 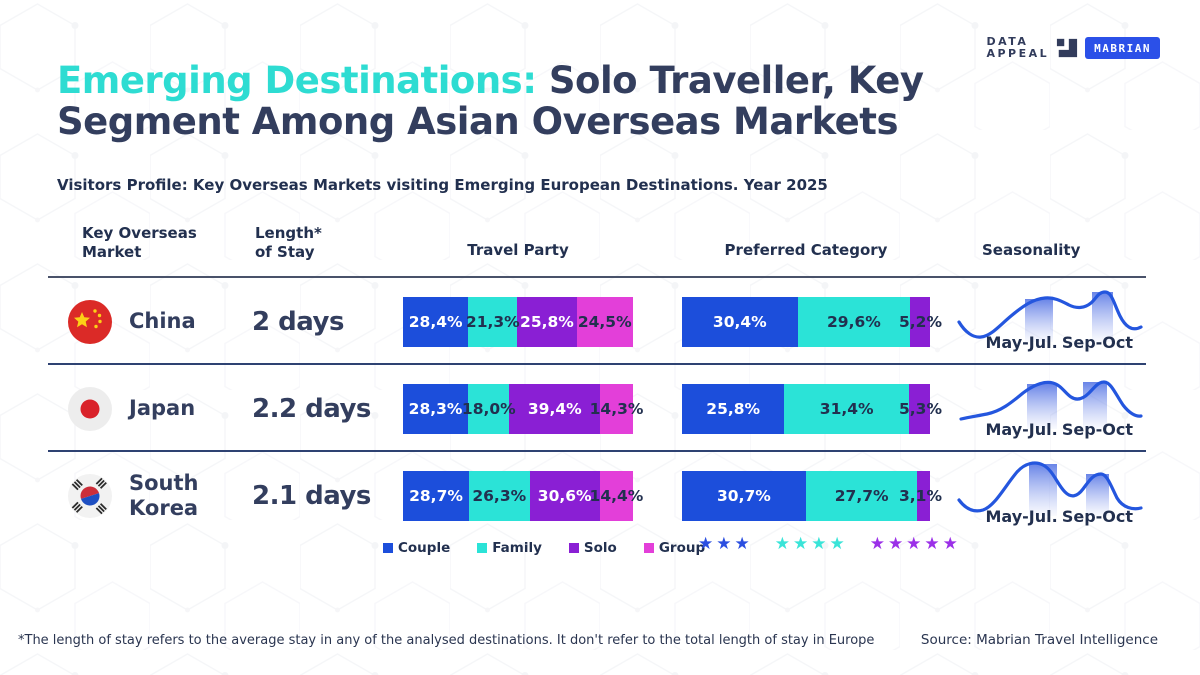 I want to click on legend-item-solo: Solo, so click(x=592, y=548).